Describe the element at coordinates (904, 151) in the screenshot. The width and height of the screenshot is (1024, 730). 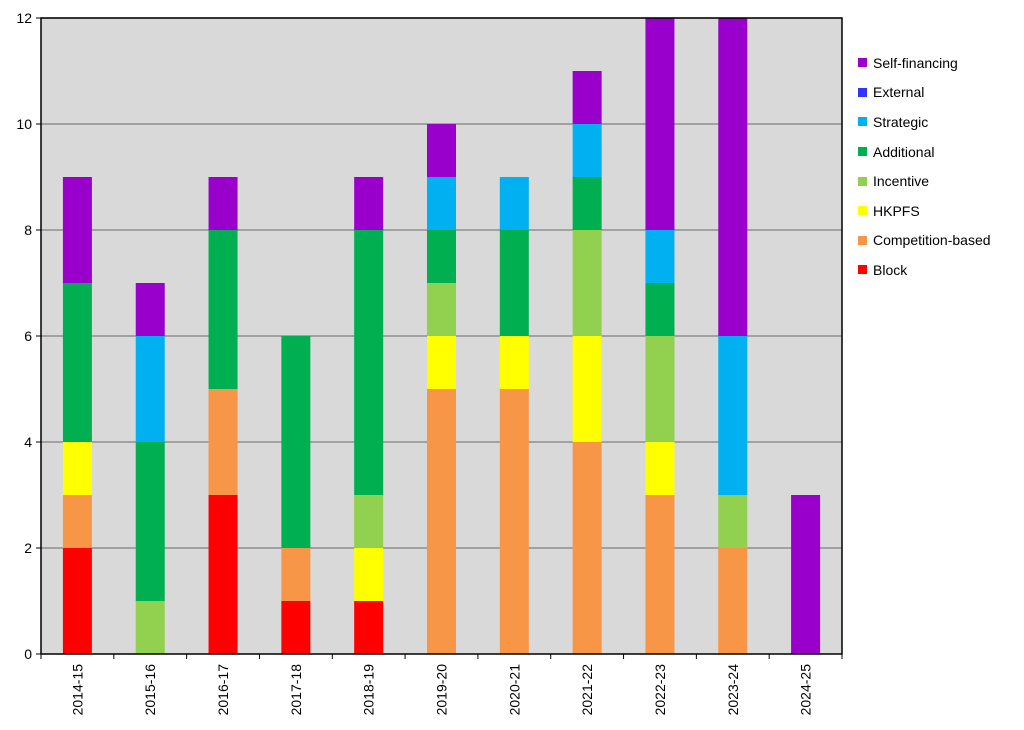
I see `legend-label: Additional` at that location.